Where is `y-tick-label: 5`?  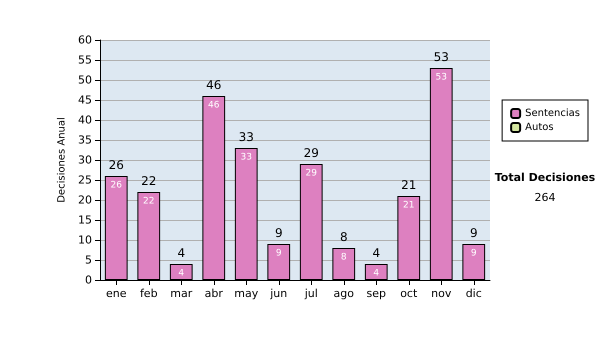
y-tick-label: 5 is located at coordinates (88, 260).